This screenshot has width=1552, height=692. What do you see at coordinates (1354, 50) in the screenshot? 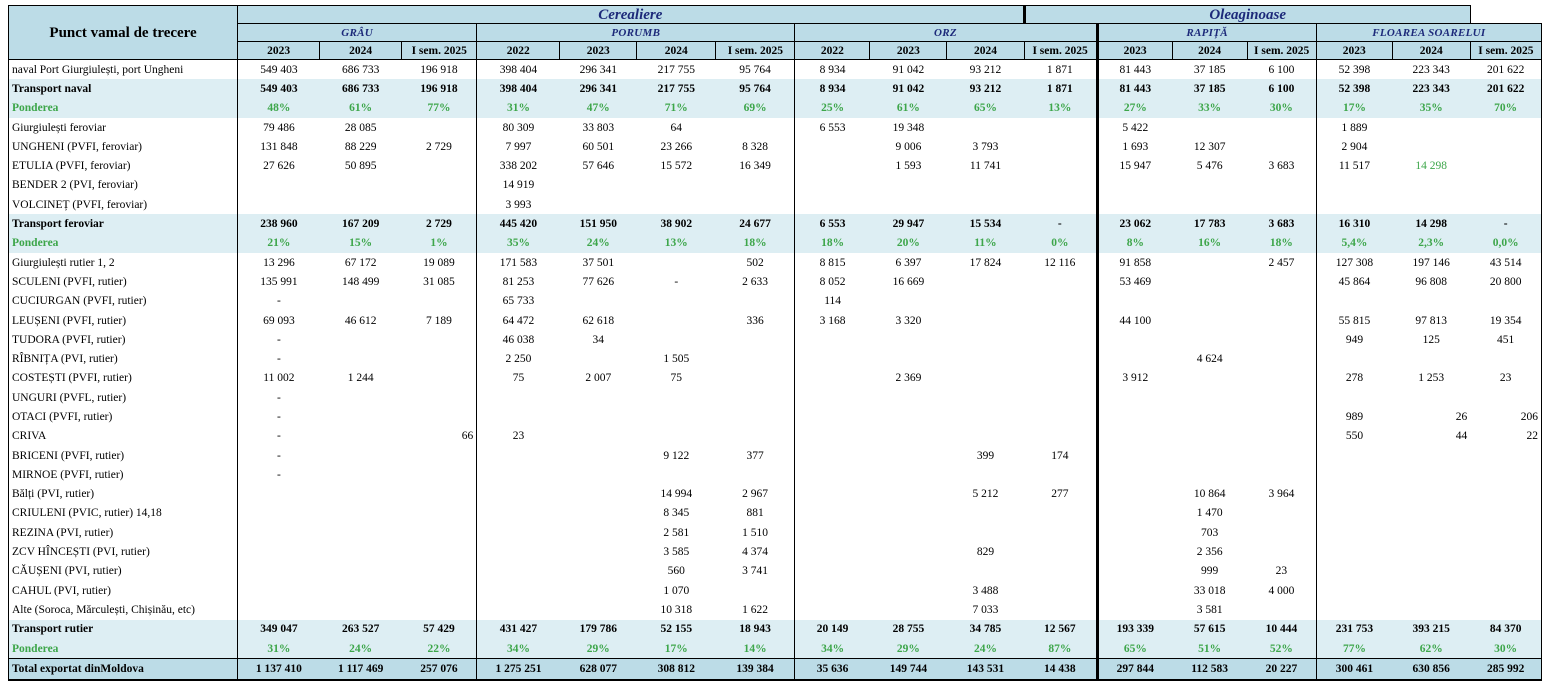
I see `year-header: 2023` at bounding box center [1354, 50].